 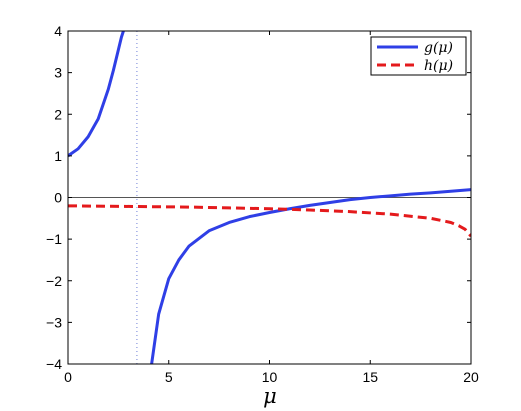 What do you see at coordinates (58, 198) in the screenshot?
I see `y-tick-label: 0` at bounding box center [58, 198].